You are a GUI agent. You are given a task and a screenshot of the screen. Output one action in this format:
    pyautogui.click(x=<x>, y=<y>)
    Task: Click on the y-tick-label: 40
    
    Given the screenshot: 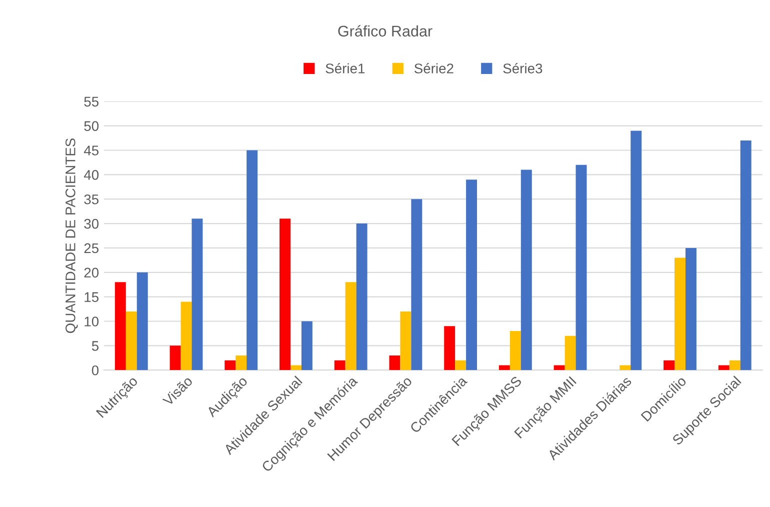 What is the action you would take?
    pyautogui.click(x=91, y=175)
    